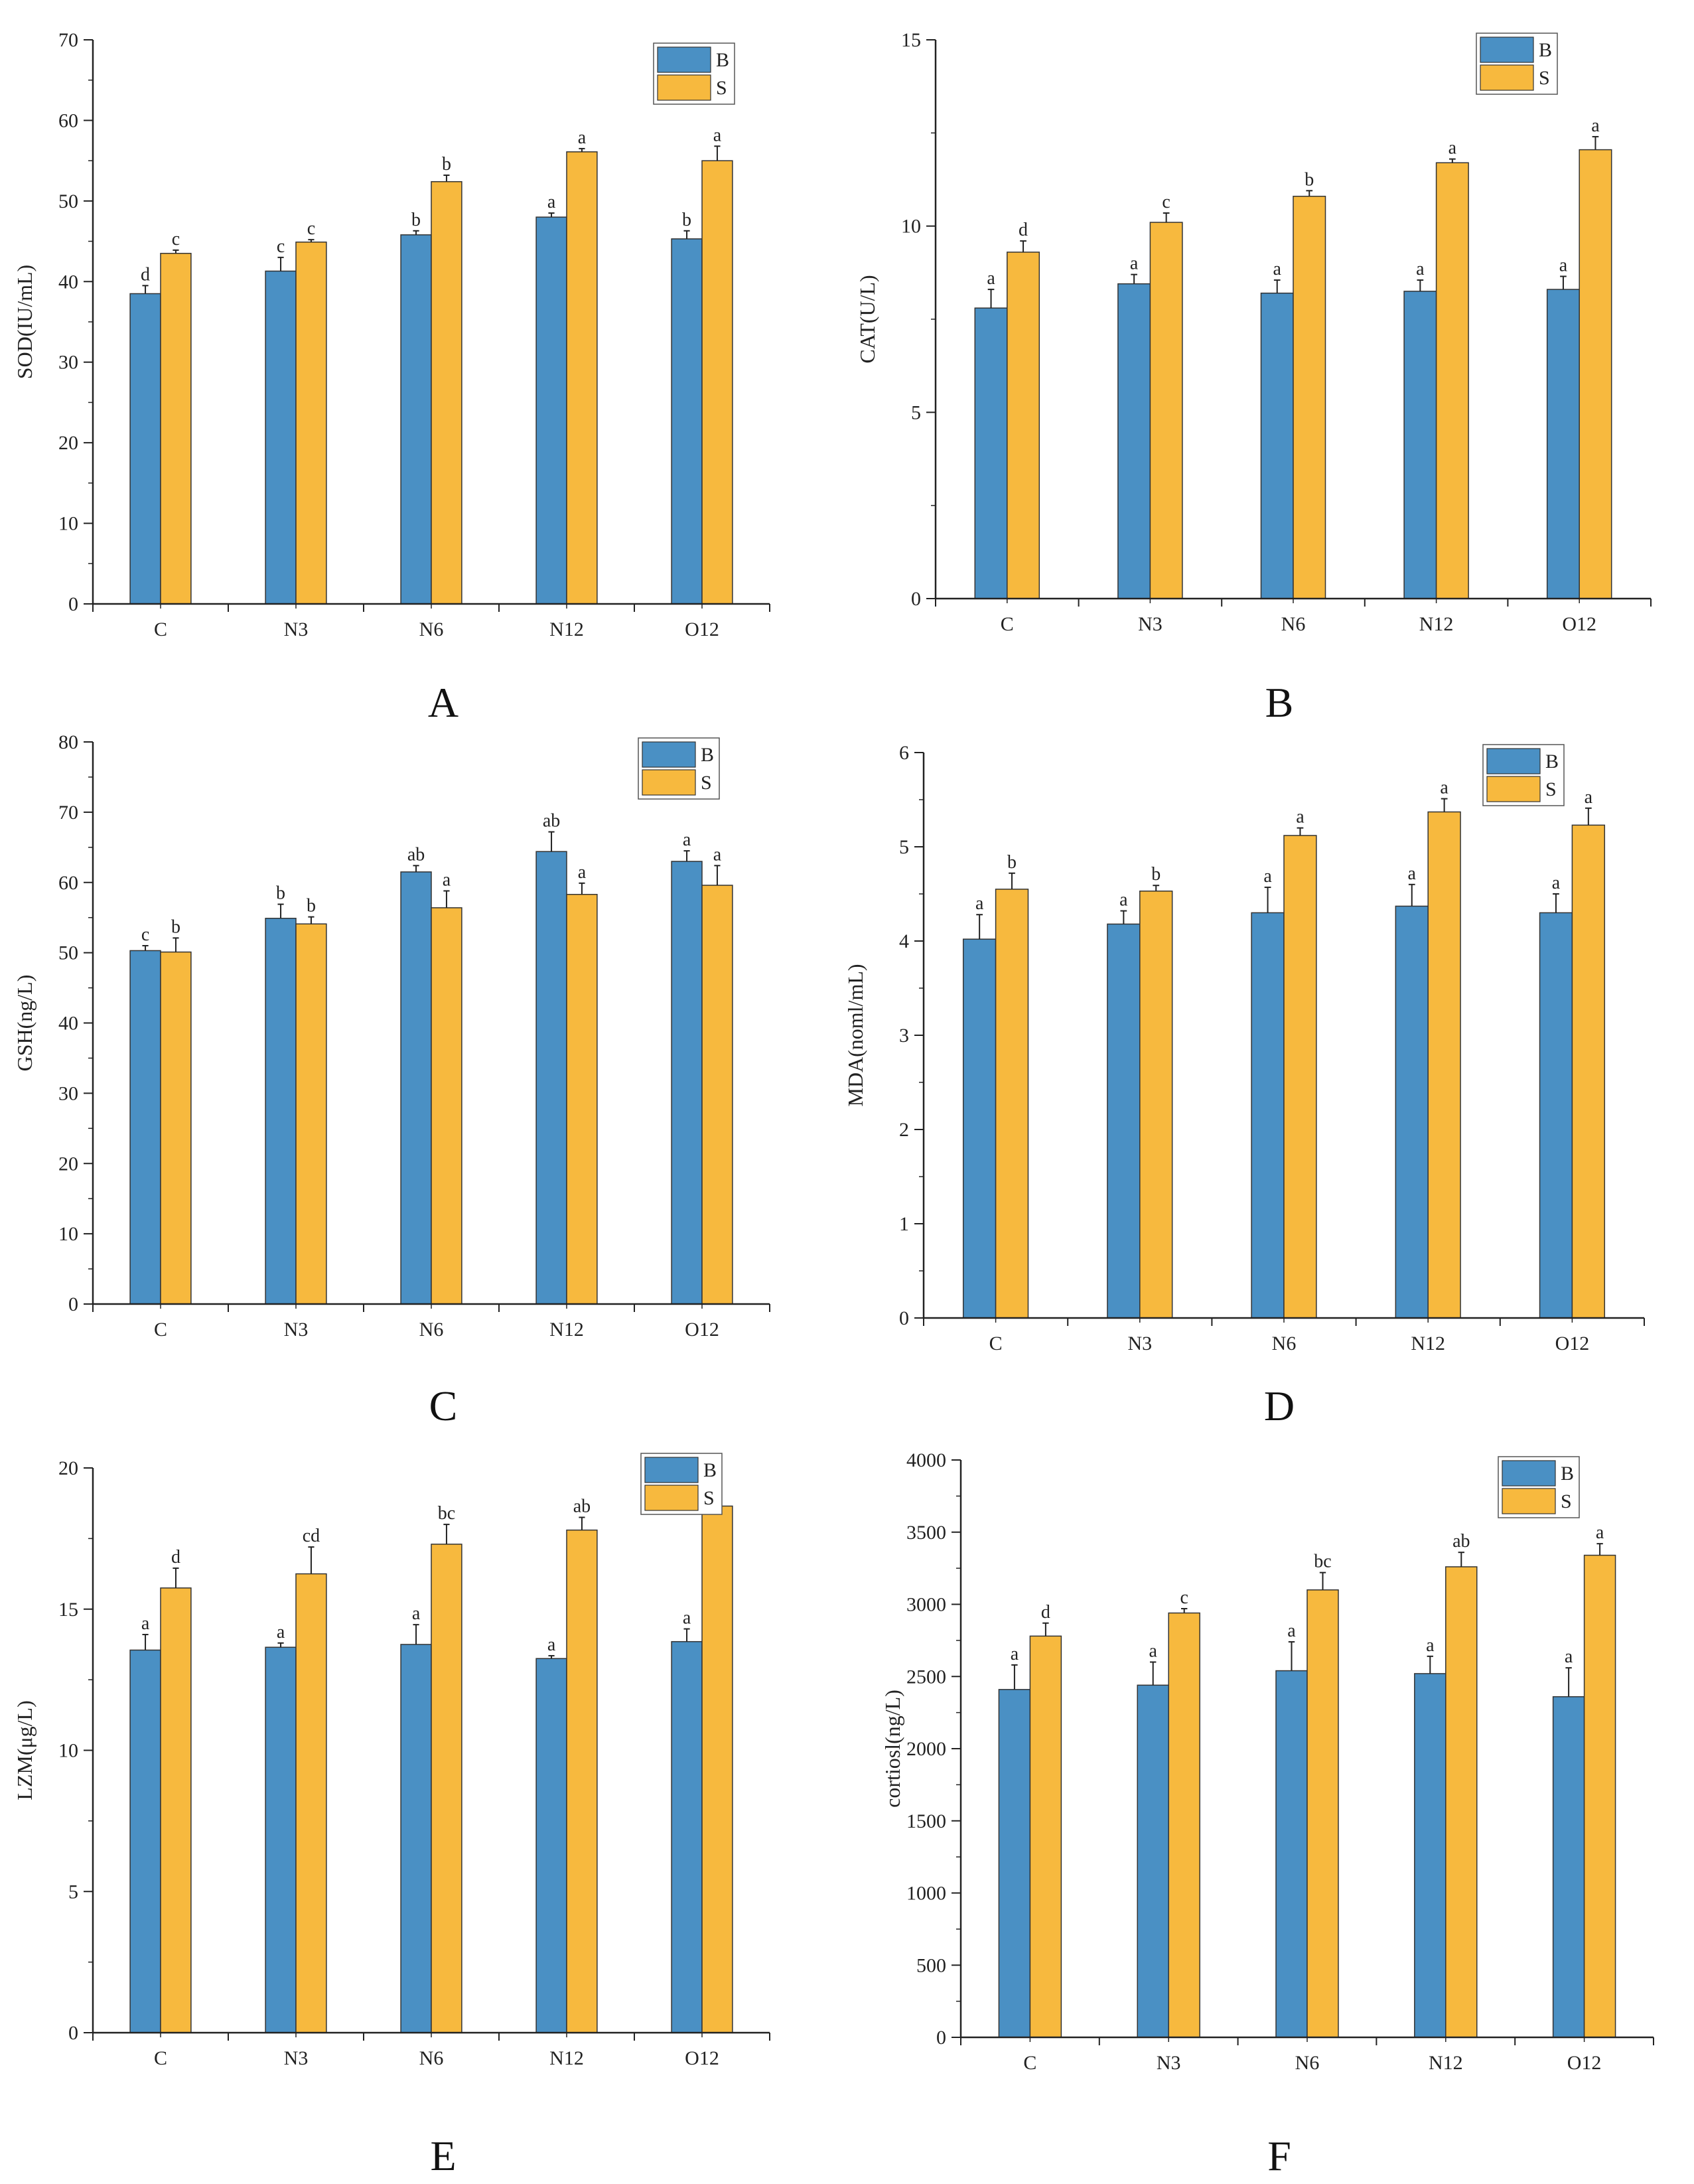 This screenshot has height=2184, width=1694. Describe the element at coordinates (161, 2058) in the screenshot. I see `x-tick-label-e-c: C` at that location.